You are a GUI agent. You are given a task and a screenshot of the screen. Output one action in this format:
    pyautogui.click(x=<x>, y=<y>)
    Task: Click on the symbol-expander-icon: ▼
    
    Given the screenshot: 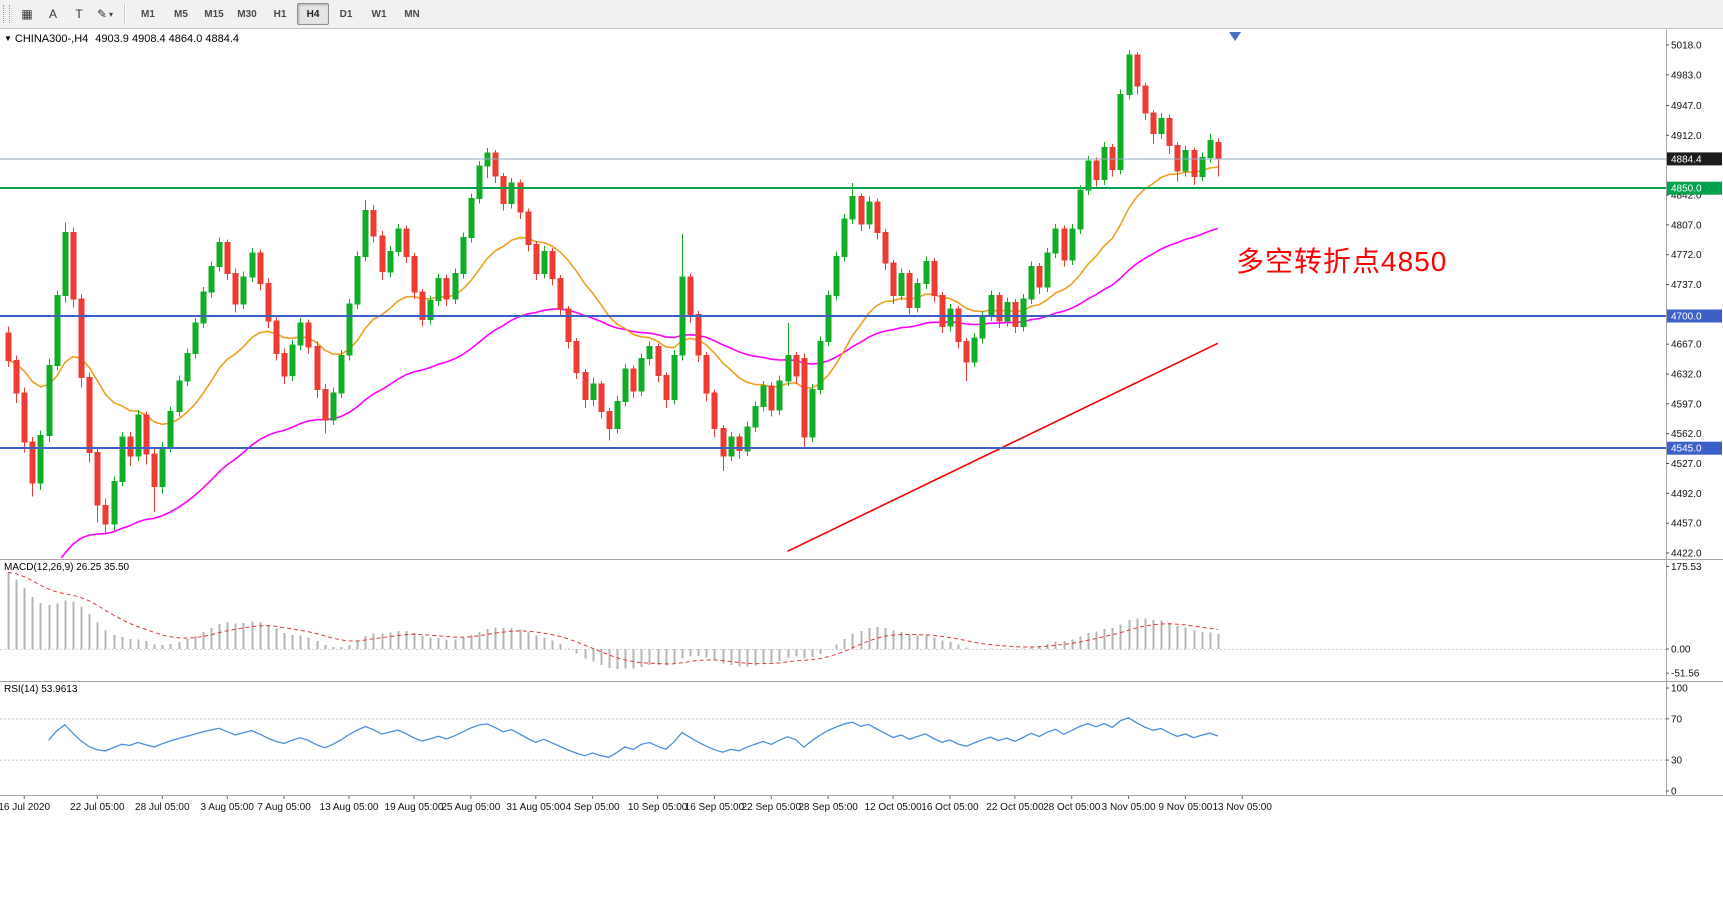 What is the action you would take?
    pyautogui.click(x=8, y=38)
    